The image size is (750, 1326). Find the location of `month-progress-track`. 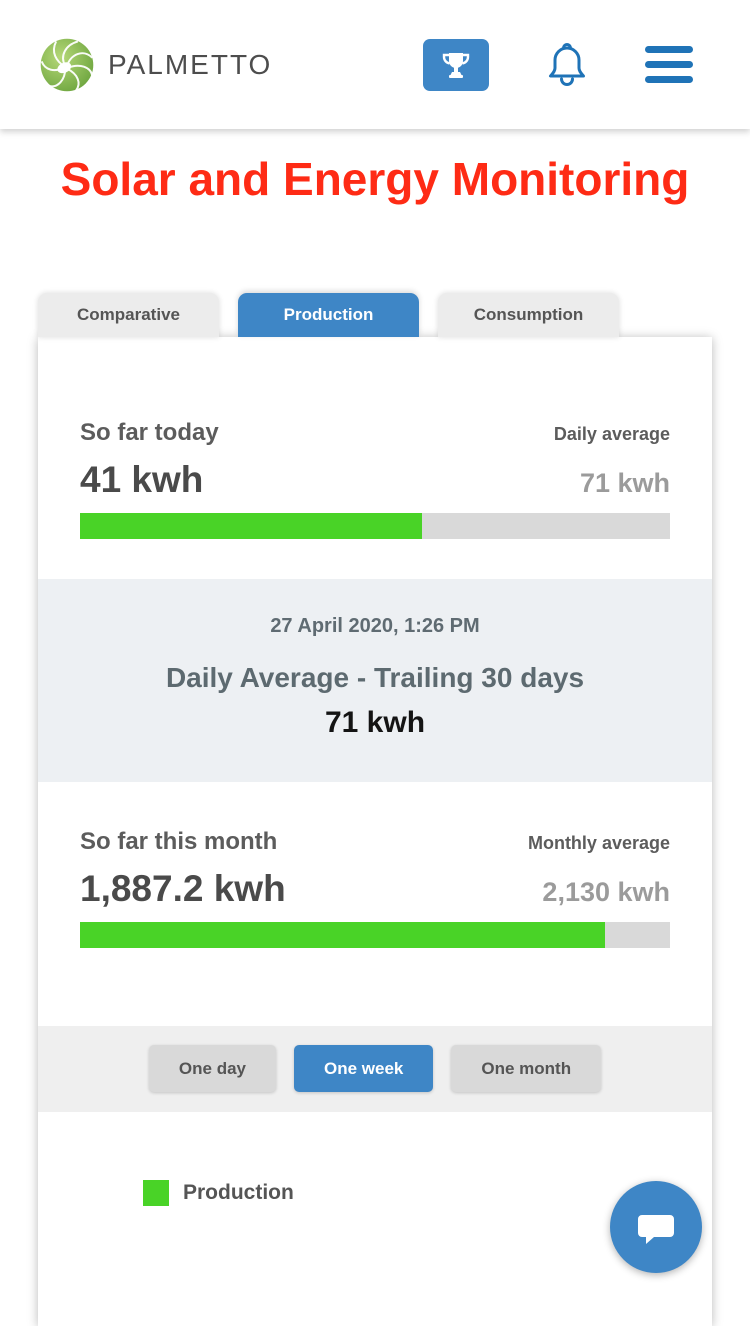

month-progress-track is located at coordinates (375, 935).